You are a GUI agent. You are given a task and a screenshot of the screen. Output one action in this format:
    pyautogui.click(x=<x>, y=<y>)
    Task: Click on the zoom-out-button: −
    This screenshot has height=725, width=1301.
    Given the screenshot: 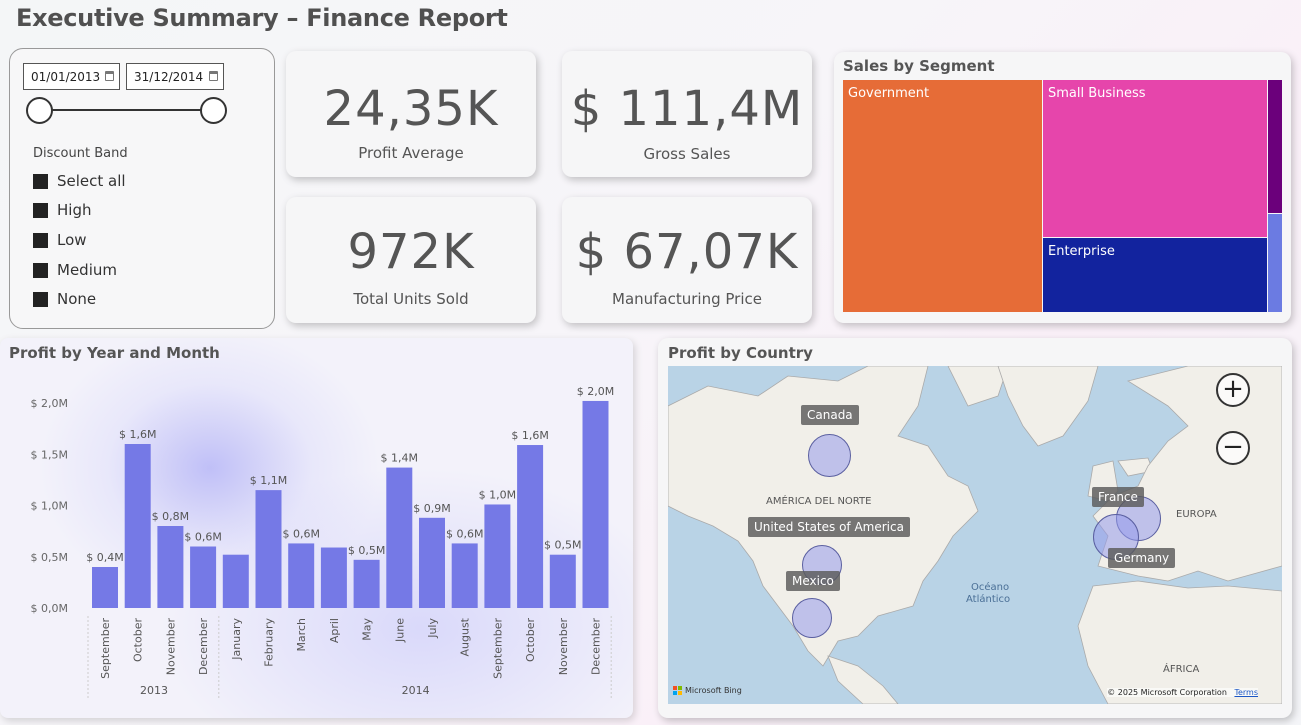 What is the action you would take?
    pyautogui.click(x=1233, y=448)
    